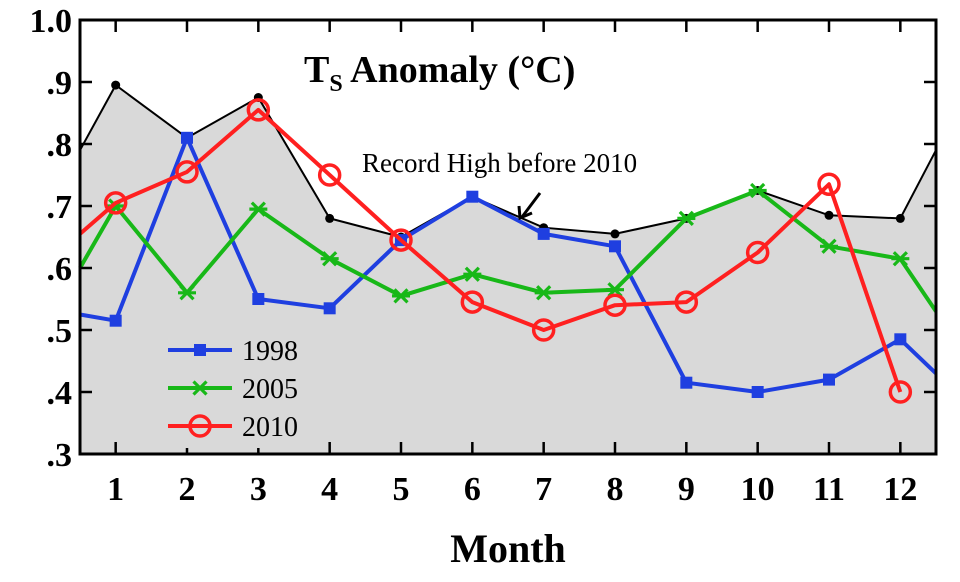 The image size is (960, 582). Describe the element at coordinates (187, 489) in the screenshot. I see `x-tick-label: 2` at that location.